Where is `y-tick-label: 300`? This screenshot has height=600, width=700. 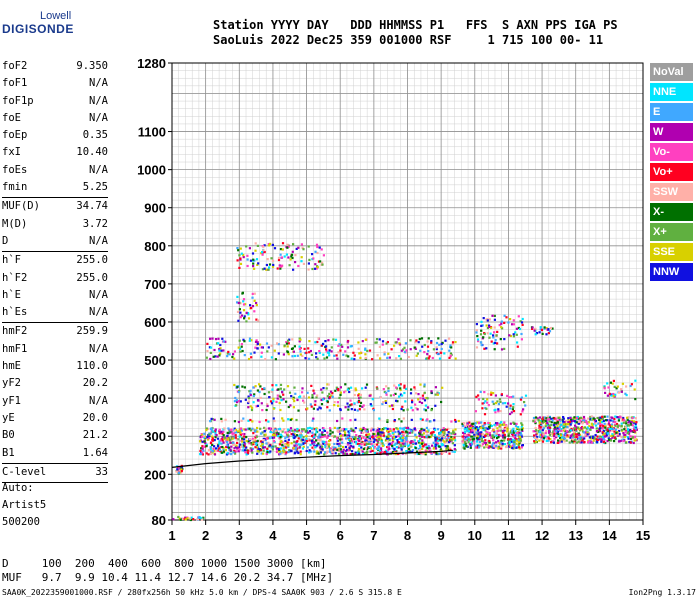
y-tick-label: 300 is located at coordinates (155, 436).